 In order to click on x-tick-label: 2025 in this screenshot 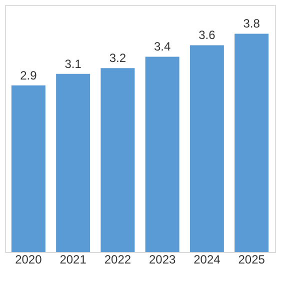, I will do `click(252, 259)`.